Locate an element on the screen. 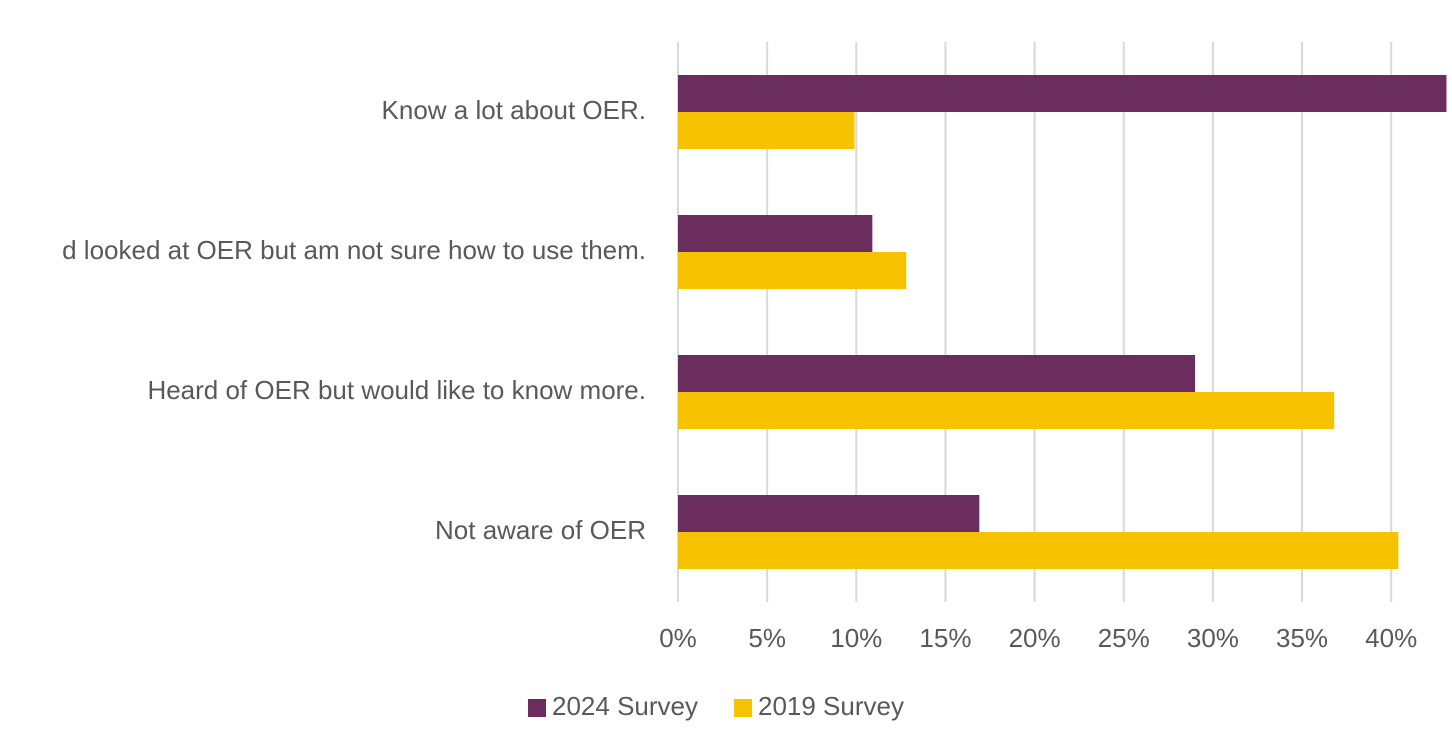 The width and height of the screenshot is (1452, 753). category-label: Know a lot about OER. is located at coordinates (514, 110).